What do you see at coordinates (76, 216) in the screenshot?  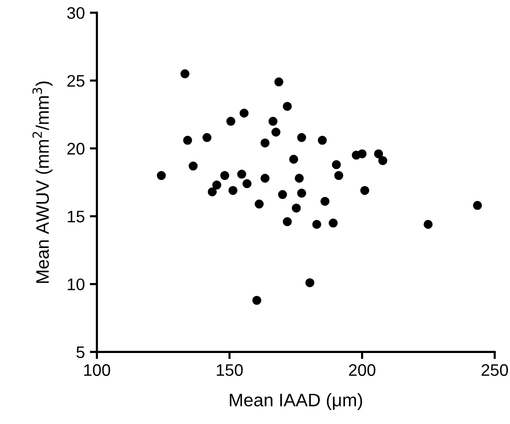 I see `y-tick-label: 15` at bounding box center [76, 216].